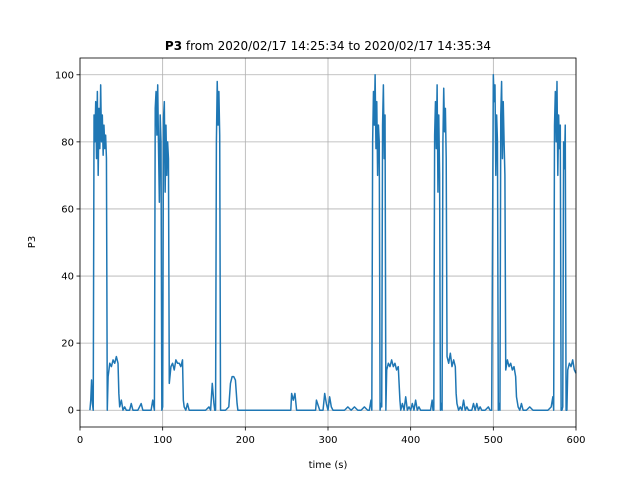 This screenshot has height=480, width=640. Describe the element at coordinates (575, 440) in the screenshot. I see `x-tick-label: 600` at that location.